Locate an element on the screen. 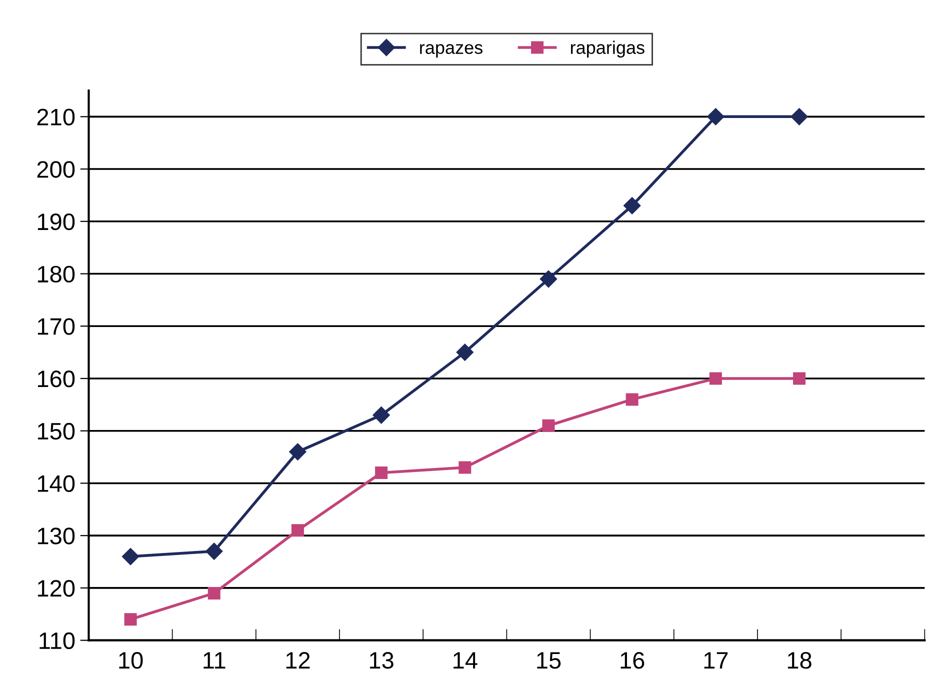 Image resolution: width=934 pixels, height=696 pixels. y-tick-label: 110 is located at coordinates (57, 641).